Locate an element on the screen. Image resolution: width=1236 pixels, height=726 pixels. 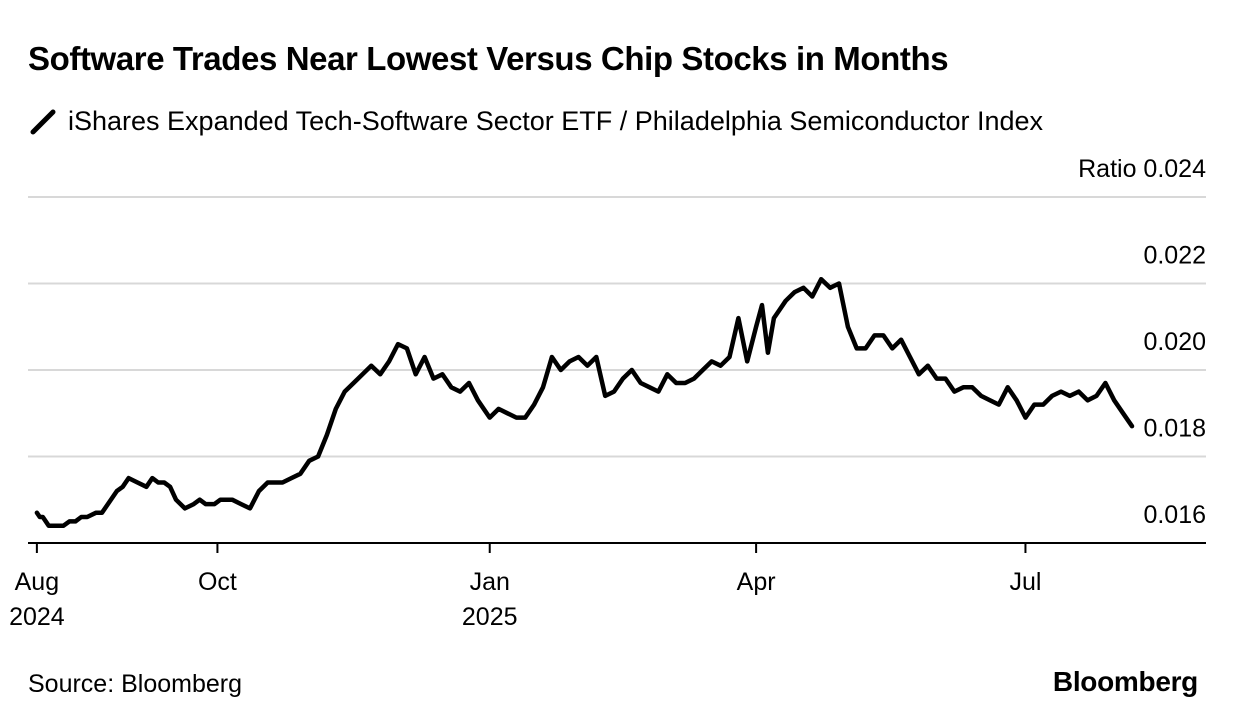
bloomberg-logo: Bloomberg is located at coordinates (1125, 681).